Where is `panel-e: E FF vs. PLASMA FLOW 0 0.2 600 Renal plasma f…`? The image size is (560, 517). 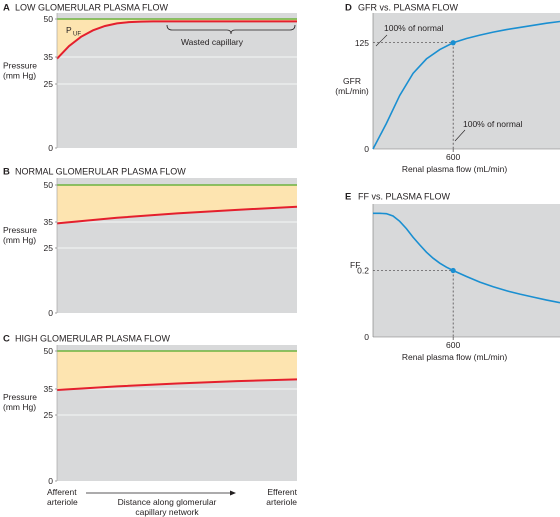
panel-e: E FF vs. PLASMA FLOW 0 0.2 600 Renal plasma f… is located at coordinates (452, 277).